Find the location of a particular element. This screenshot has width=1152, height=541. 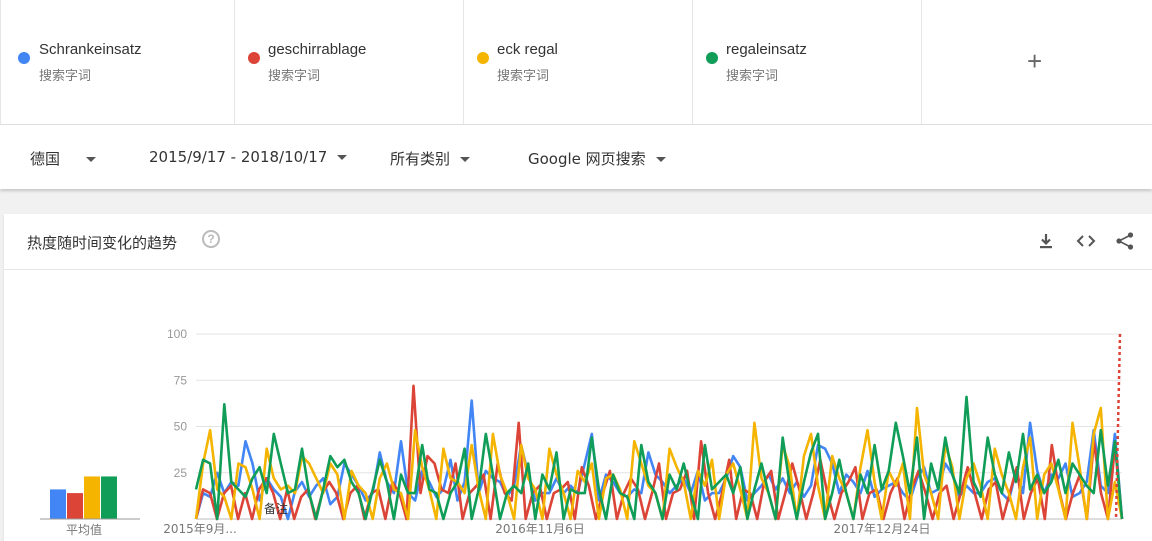

add-term-button: + is located at coordinates (1037, 62).